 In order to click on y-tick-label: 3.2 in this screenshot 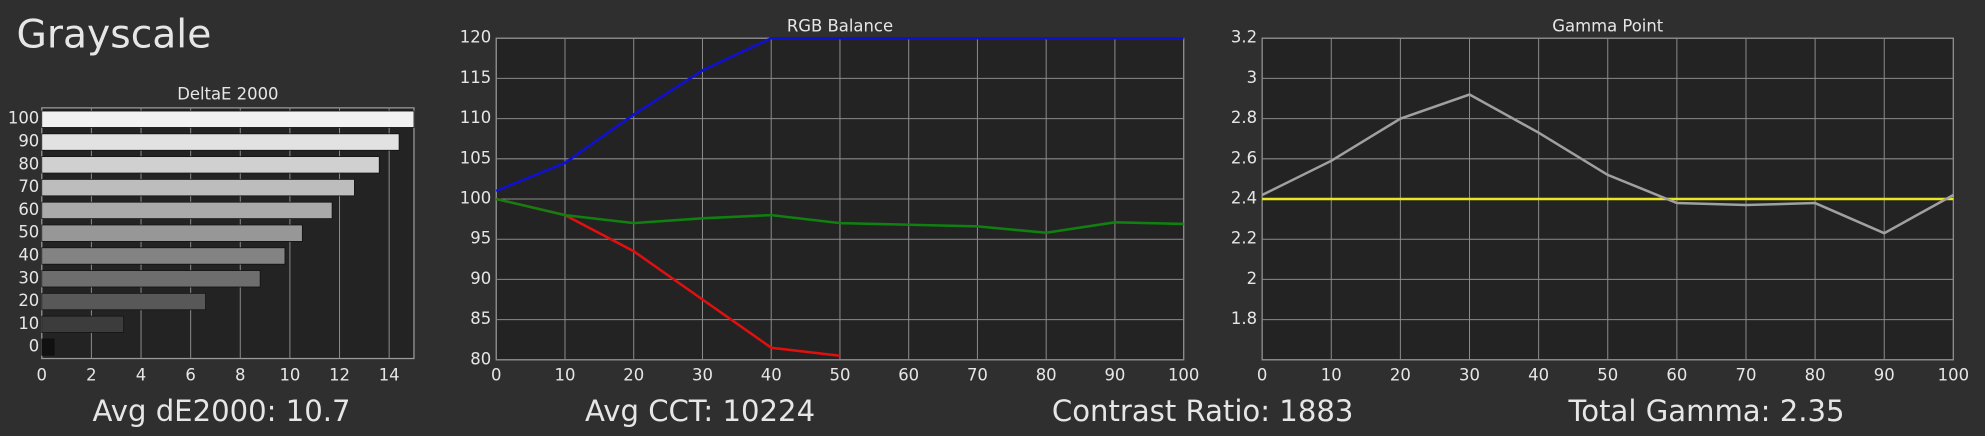, I will do `click(1244, 37)`.